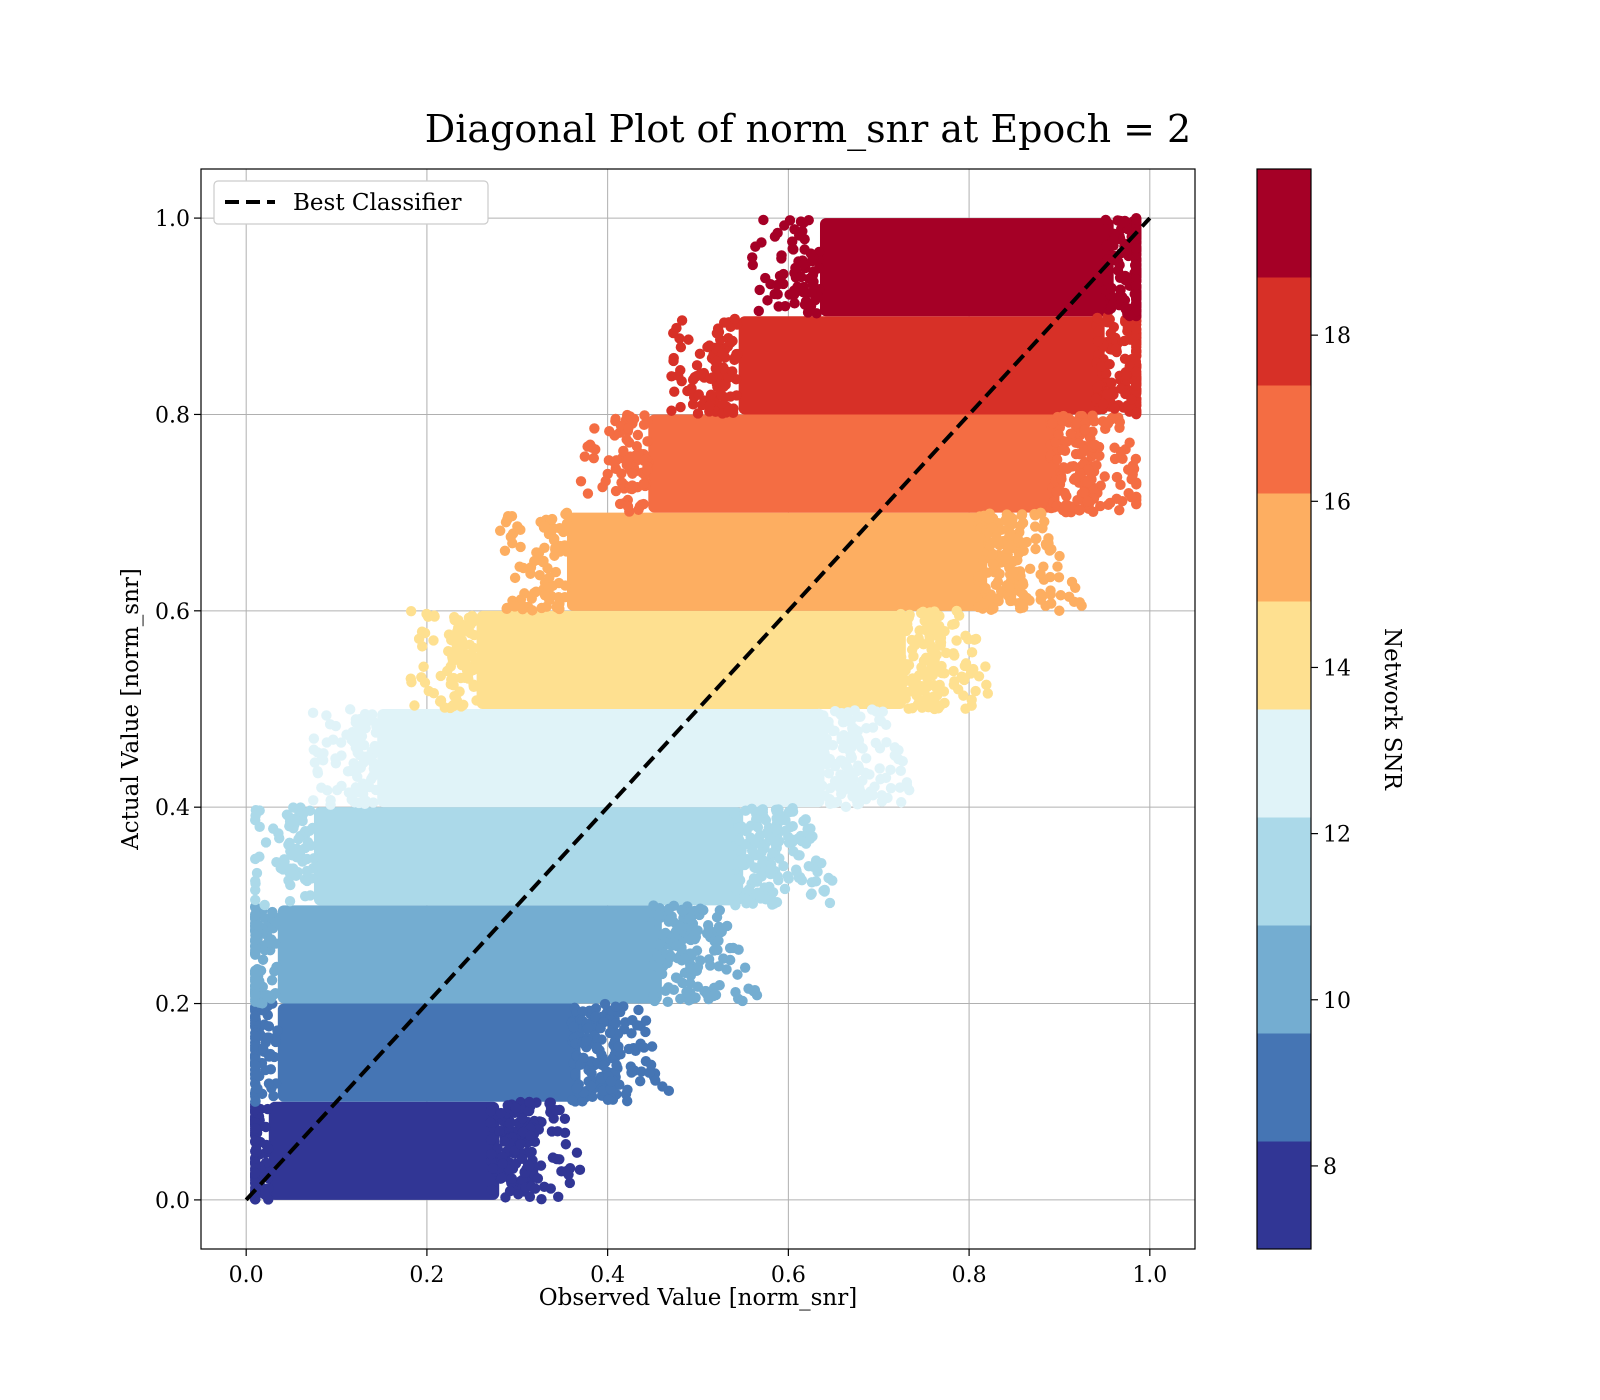 This screenshot has height=1400, width=1600. Describe the element at coordinates (178, 710) in the screenshot. I see `y-axis-ticks: 0.0 0.2 0.4 0.6 0.8 1.0` at that location.